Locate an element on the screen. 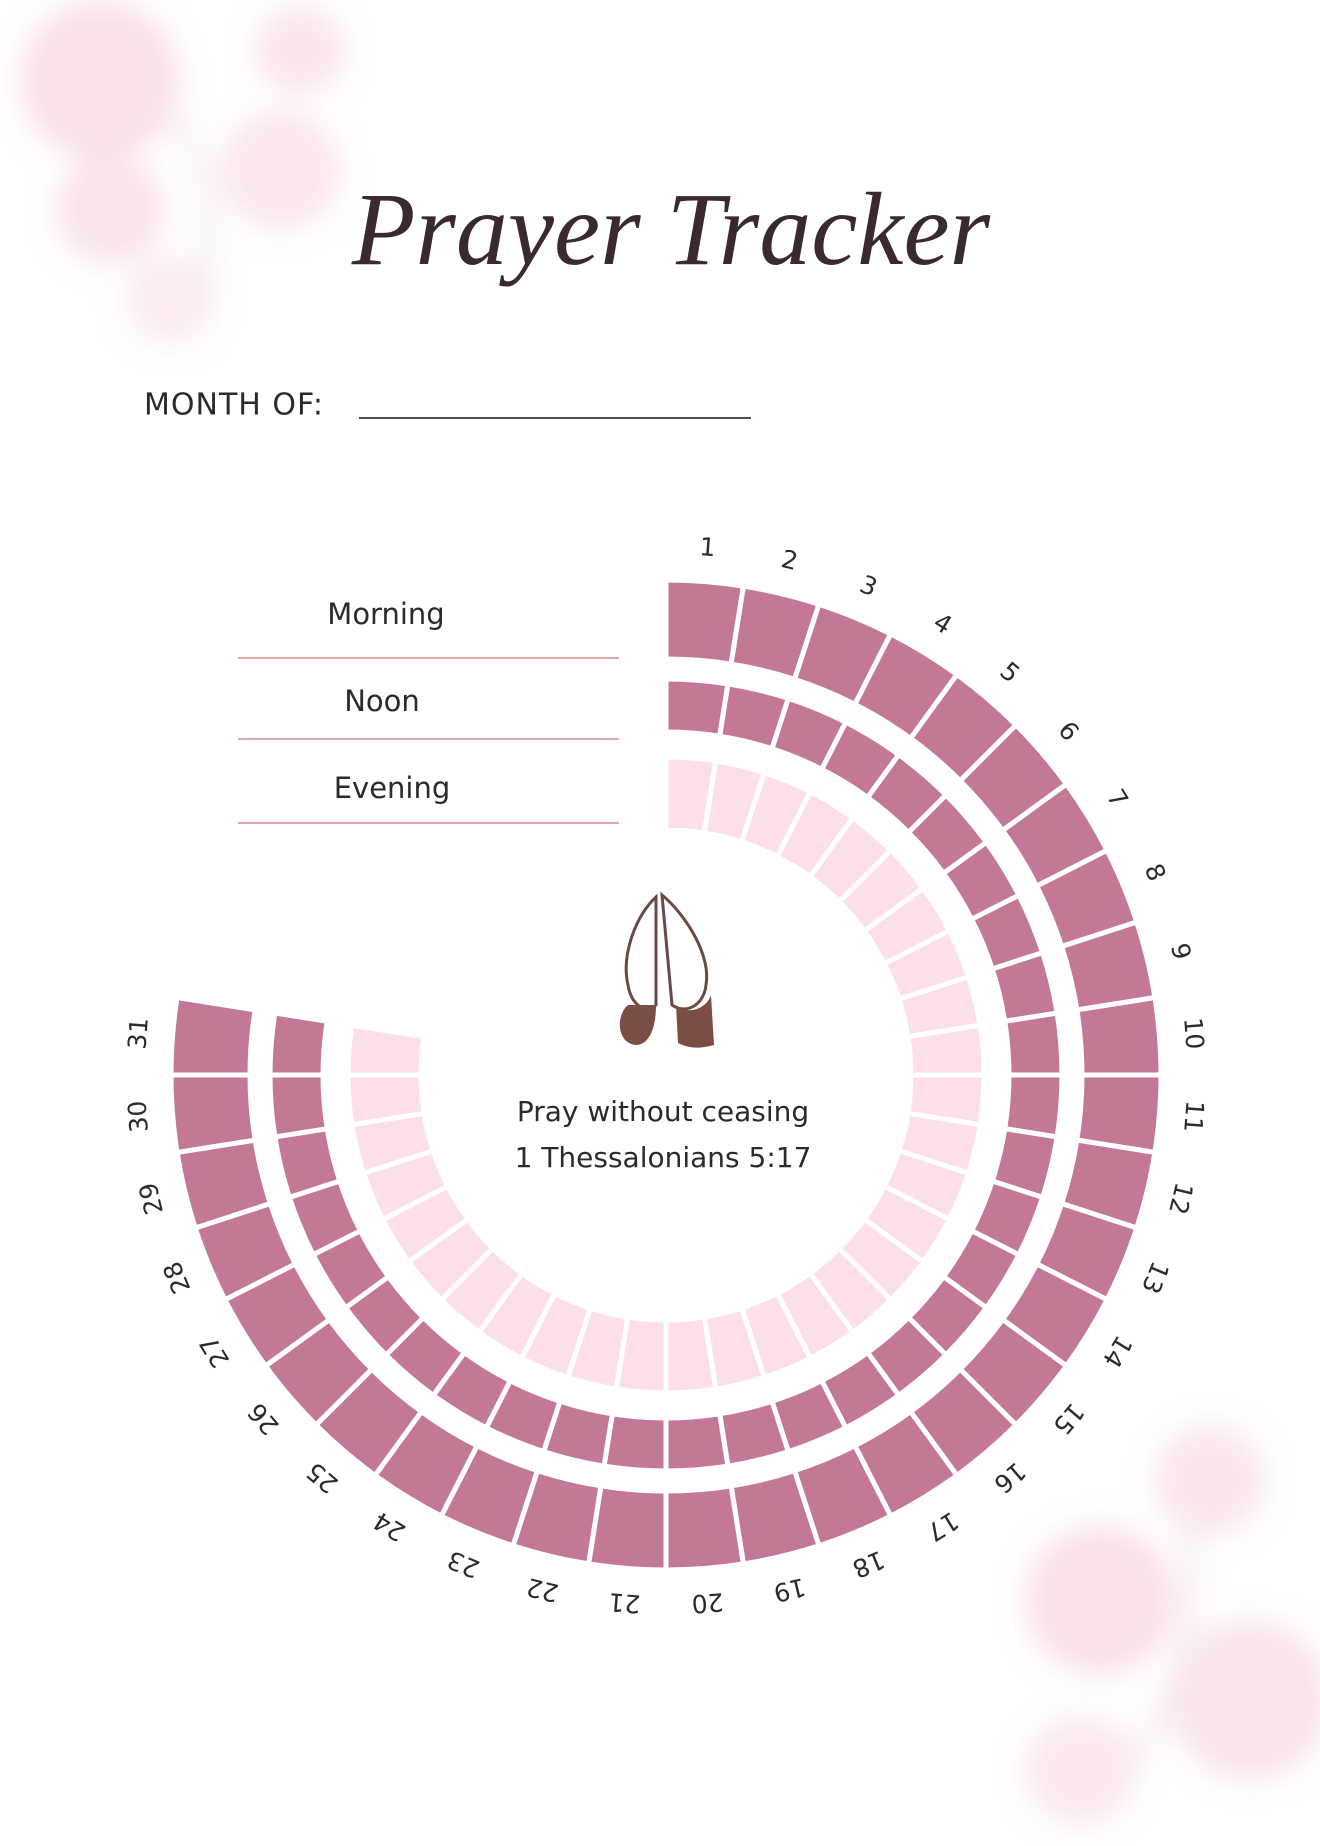 This screenshot has height=1846, width=1320. praying-hands-icon is located at coordinates (666, 969).